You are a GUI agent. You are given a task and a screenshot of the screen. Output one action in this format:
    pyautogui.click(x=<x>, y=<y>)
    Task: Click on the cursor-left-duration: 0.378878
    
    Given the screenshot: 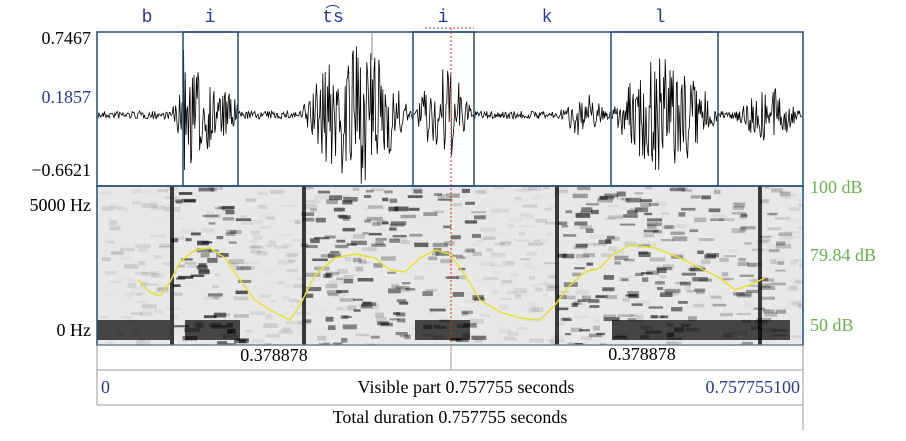 What is the action you would take?
    pyautogui.click(x=274, y=355)
    